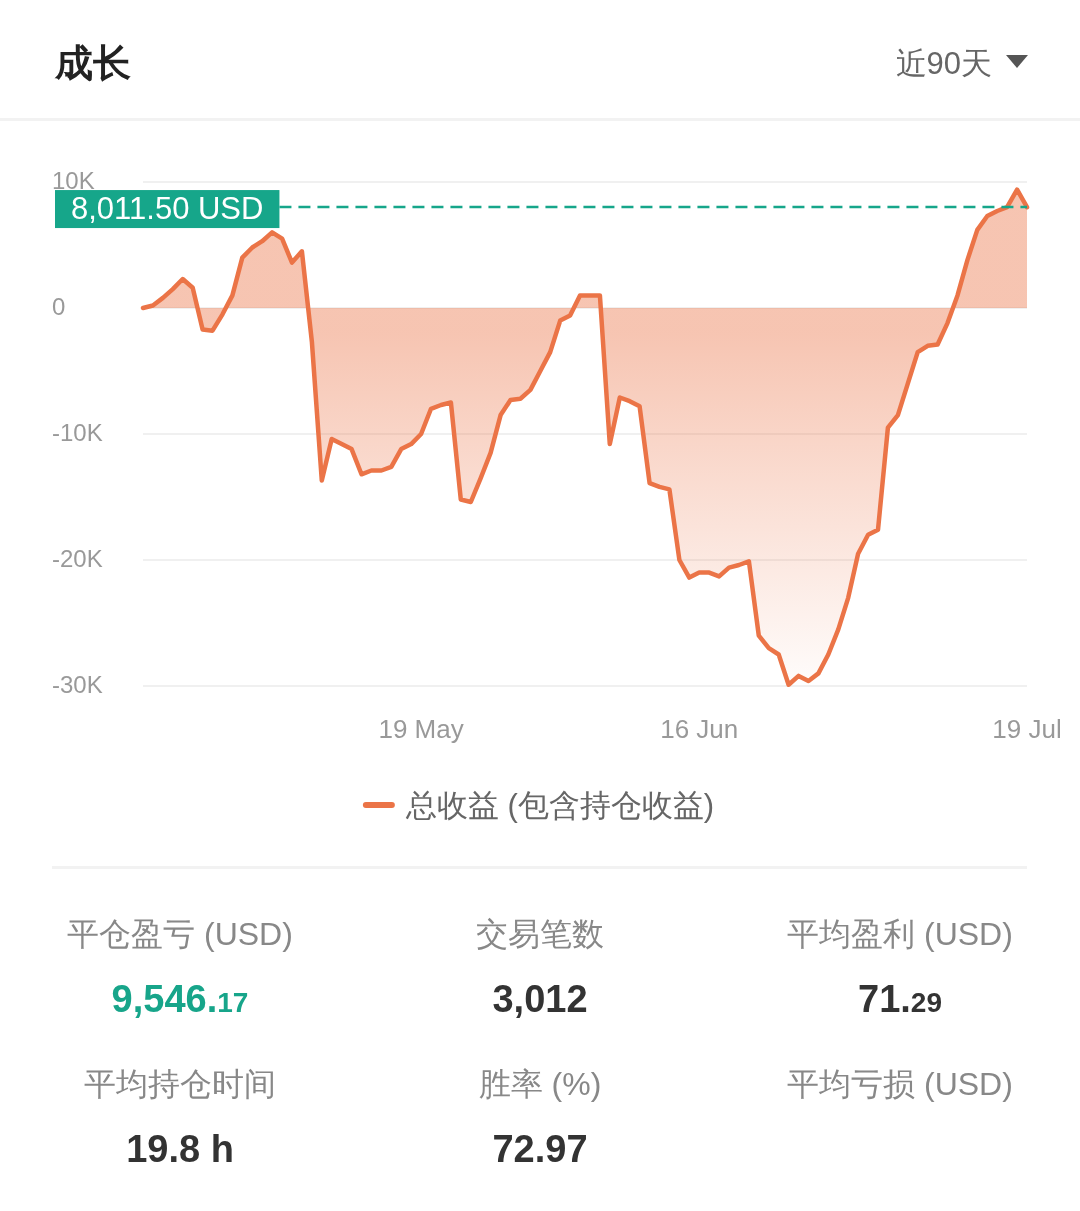 The image size is (1080, 1211). Describe the element at coordinates (167, 209) in the screenshot. I see `ref-line-label: 8,011.50 USD` at that location.